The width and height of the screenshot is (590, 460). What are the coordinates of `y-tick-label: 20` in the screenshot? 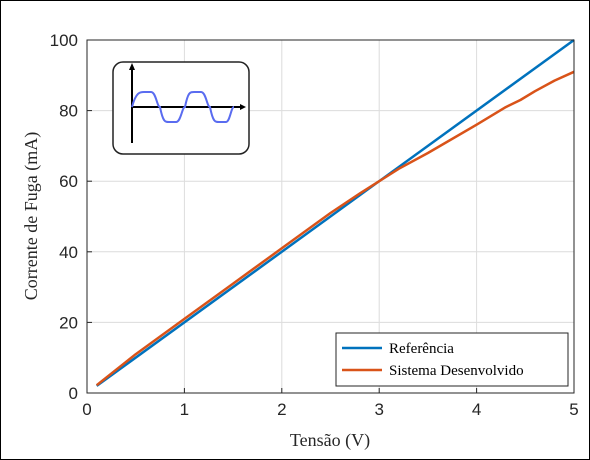 It's located at (68, 322).